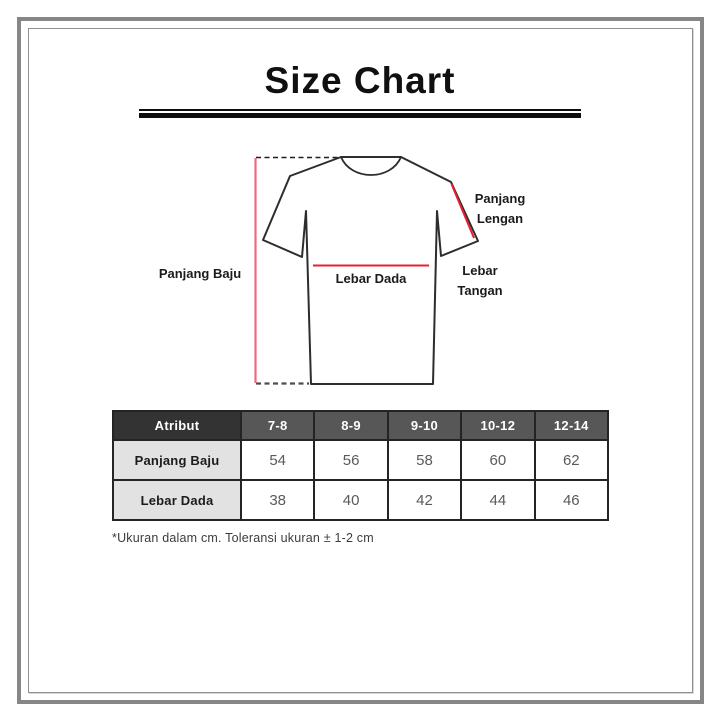 The height and width of the screenshot is (720, 720). I want to click on column-header-size-4: 10-12, so click(498, 425).